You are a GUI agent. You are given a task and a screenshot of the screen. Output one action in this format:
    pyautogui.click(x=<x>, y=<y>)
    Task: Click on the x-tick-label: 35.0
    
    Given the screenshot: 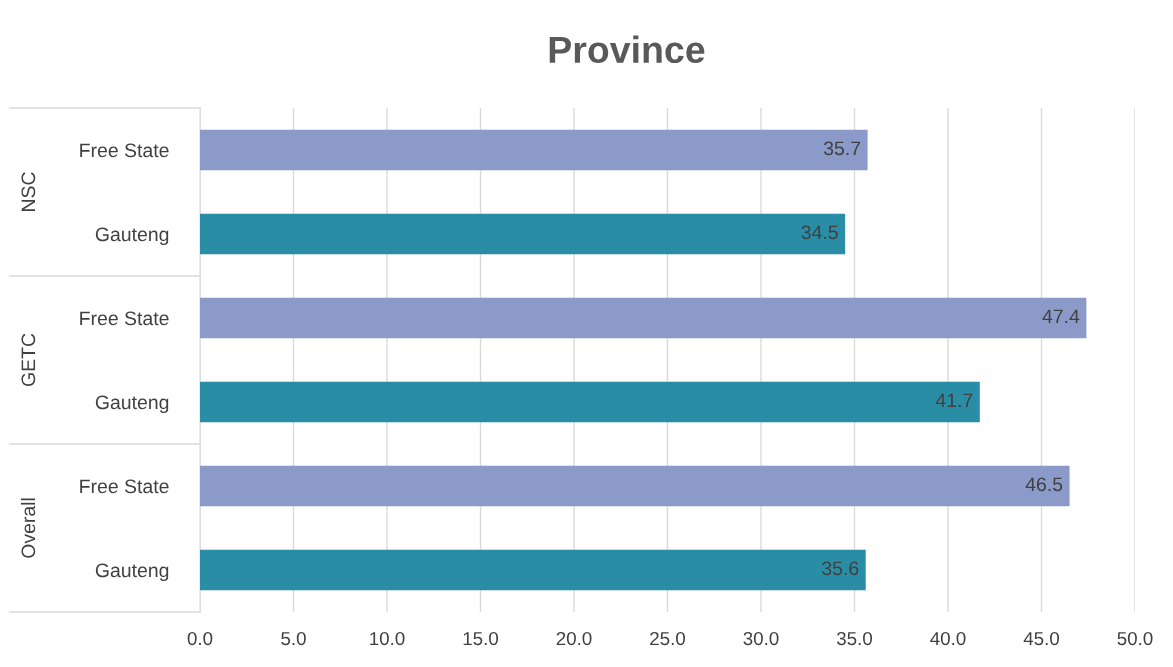 What is the action you would take?
    pyautogui.click(x=854, y=638)
    